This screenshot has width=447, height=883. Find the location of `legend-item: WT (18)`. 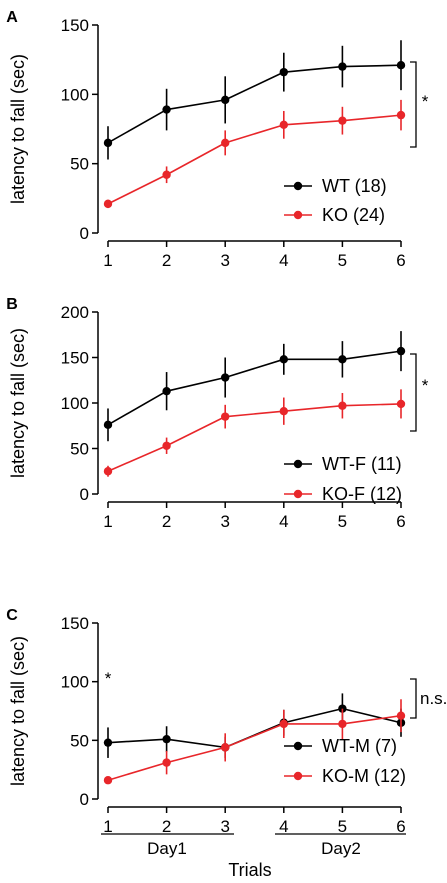

legend-item: WT (18) is located at coordinates (335, 186).